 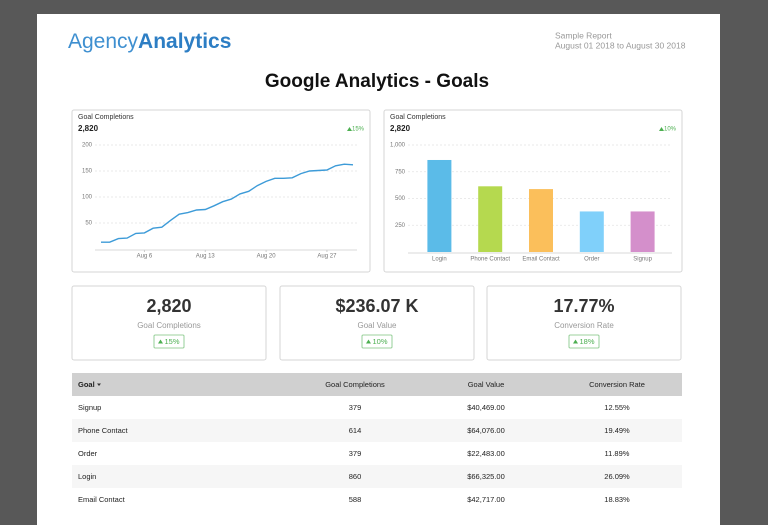 I want to click on x-tick-label: Aug 20, so click(x=267, y=257).